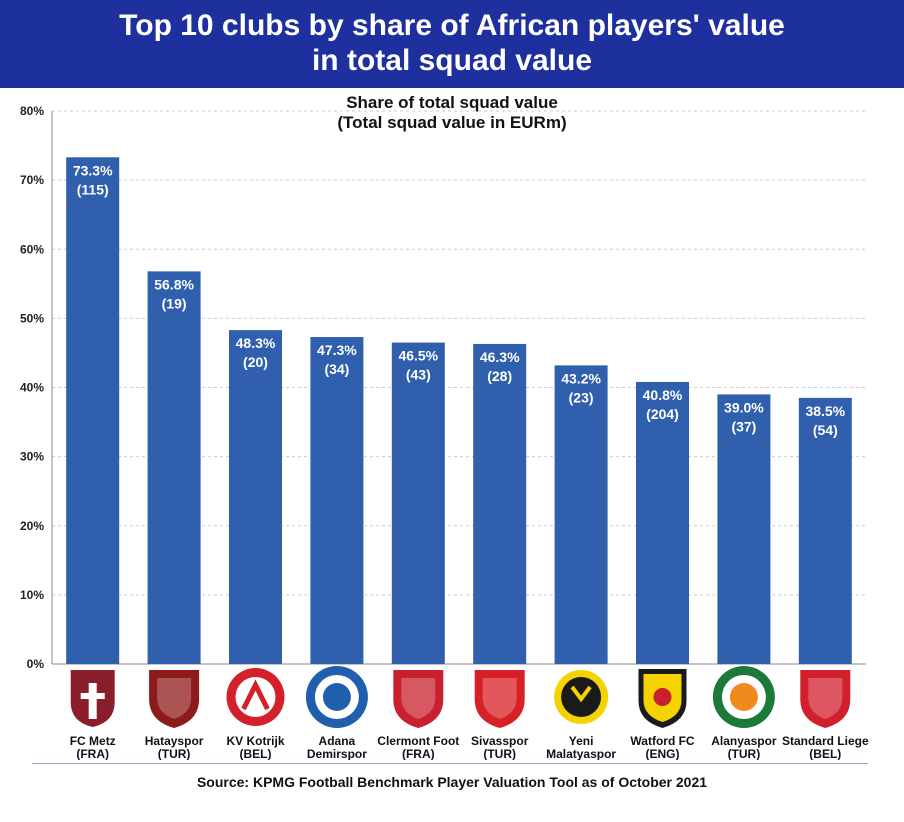  I want to click on y-tick-label: 30%, so click(32, 457).